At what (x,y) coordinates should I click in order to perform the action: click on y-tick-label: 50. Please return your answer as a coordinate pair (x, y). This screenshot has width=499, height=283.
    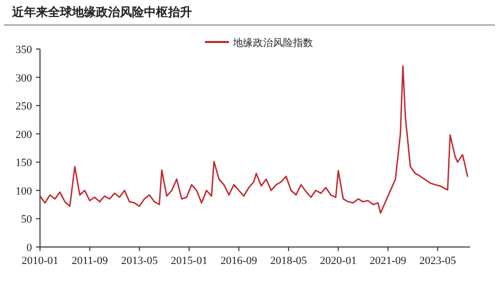
    Looking at the image, I should click on (26, 220).